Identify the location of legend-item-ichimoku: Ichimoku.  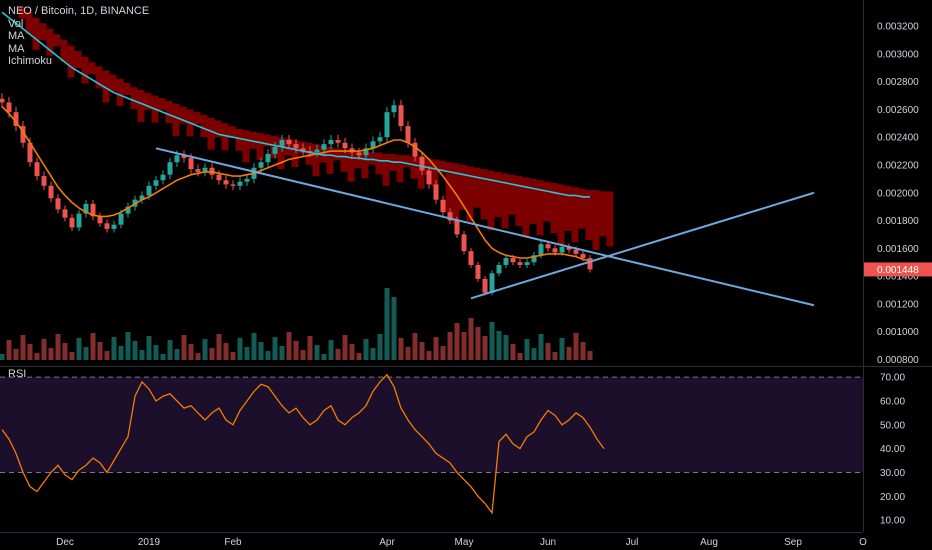
(30, 61).